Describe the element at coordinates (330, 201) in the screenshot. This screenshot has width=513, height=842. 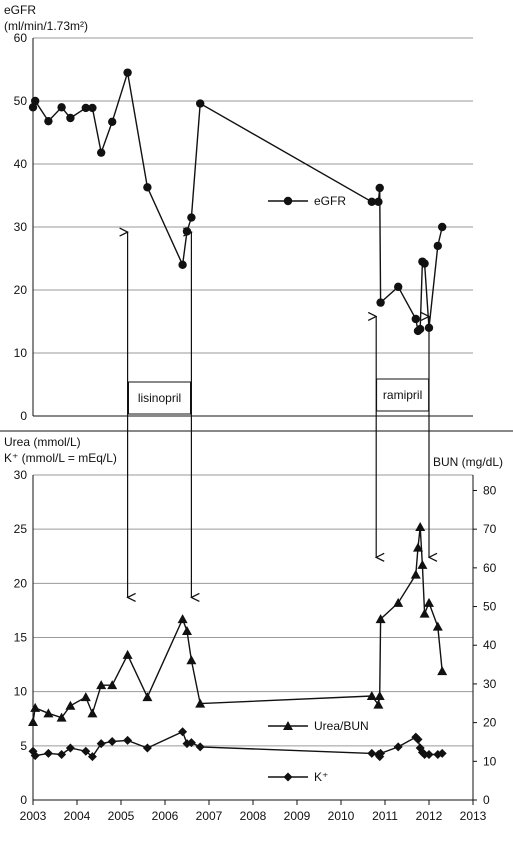
I see `legend-label: eGFR` at that location.